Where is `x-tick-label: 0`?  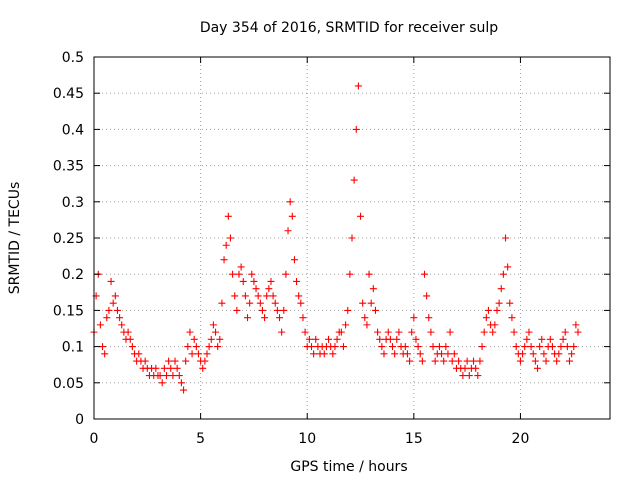 x-tick-label: 0 is located at coordinates (94, 439).